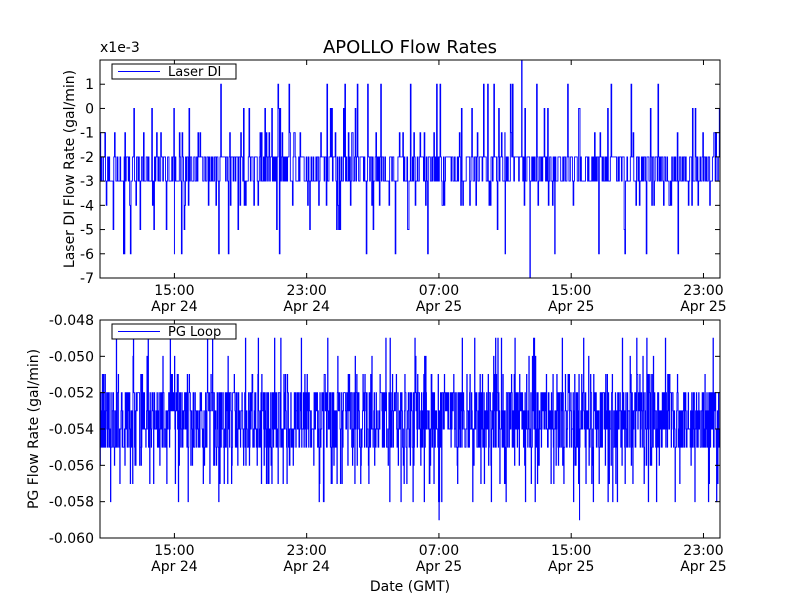 The image size is (800, 600). What do you see at coordinates (87, 279) in the screenshot?
I see `y-tick-label: -7` at bounding box center [87, 279].